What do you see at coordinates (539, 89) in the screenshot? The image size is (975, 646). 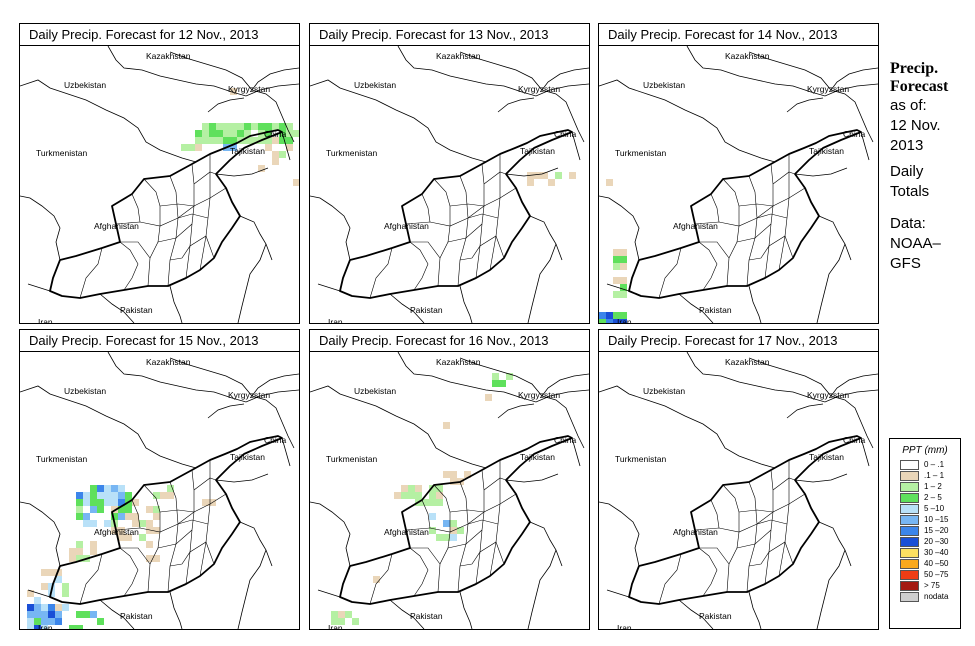 I see `country-label-kyrgyzstan: Kyrgyzstan` at bounding box center [539, 89].